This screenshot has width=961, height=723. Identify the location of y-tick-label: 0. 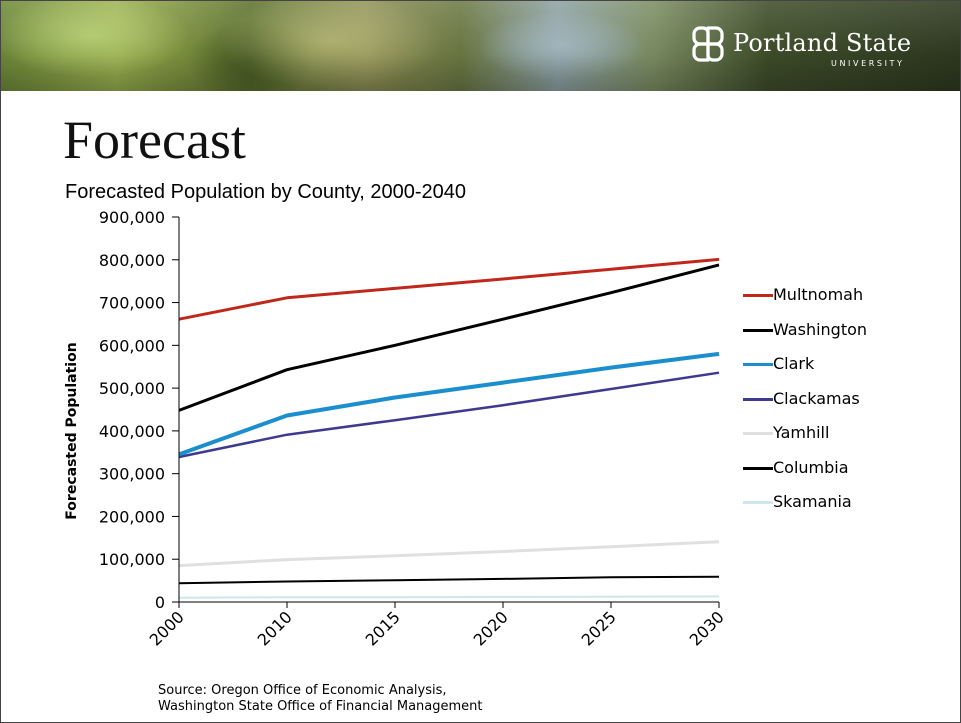
(160, 602).